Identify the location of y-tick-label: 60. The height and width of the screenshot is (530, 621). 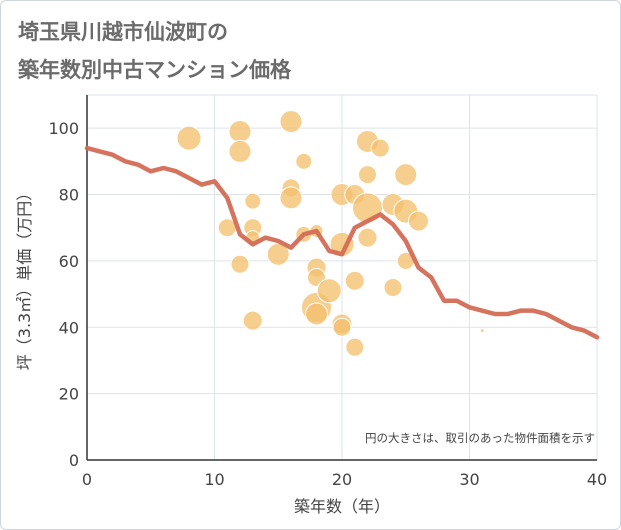
(69, 261).